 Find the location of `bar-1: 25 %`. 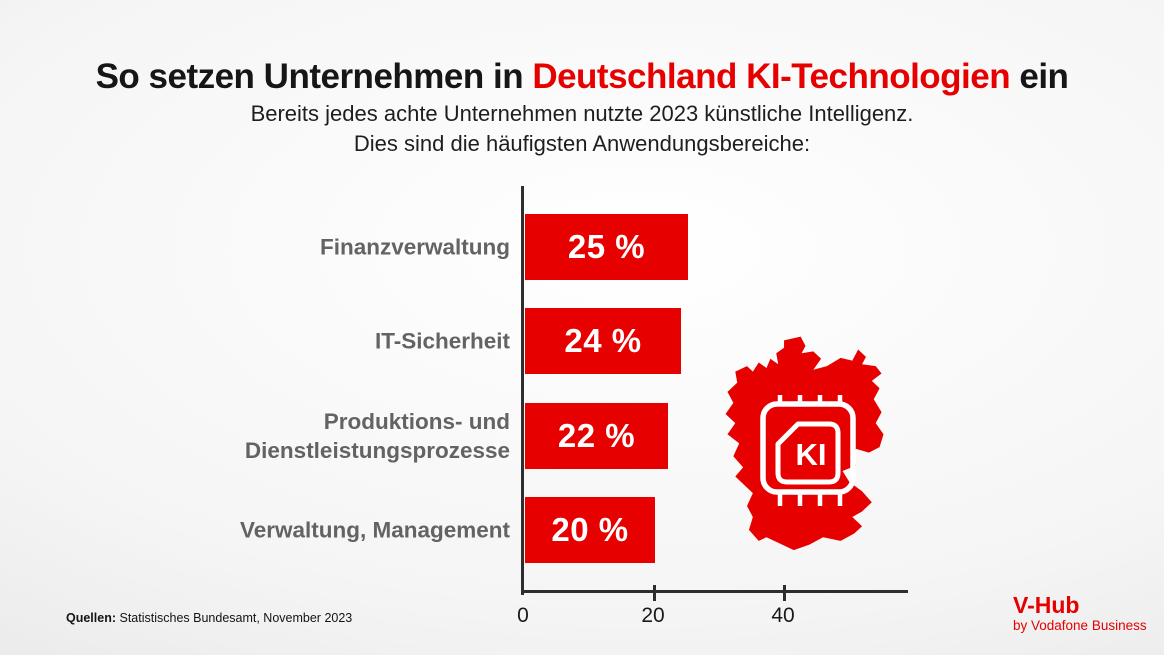

bar-1: 25 % is located at coordinates (606, 247).